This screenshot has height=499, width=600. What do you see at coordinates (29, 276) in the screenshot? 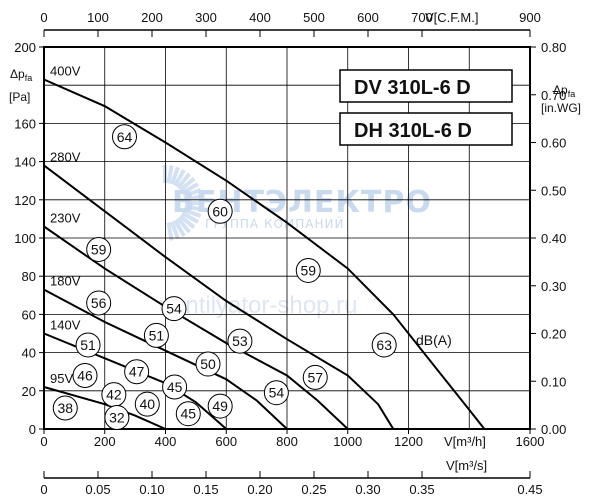
I see `left-axis-tick-label: 80` at bounding box center [29, 276].